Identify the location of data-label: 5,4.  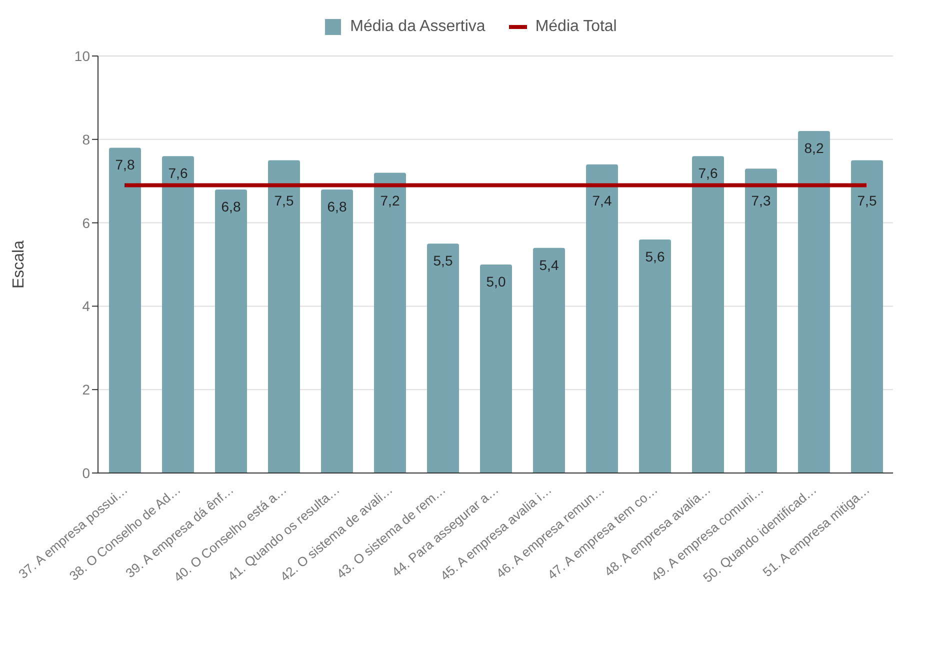
(549, 264).